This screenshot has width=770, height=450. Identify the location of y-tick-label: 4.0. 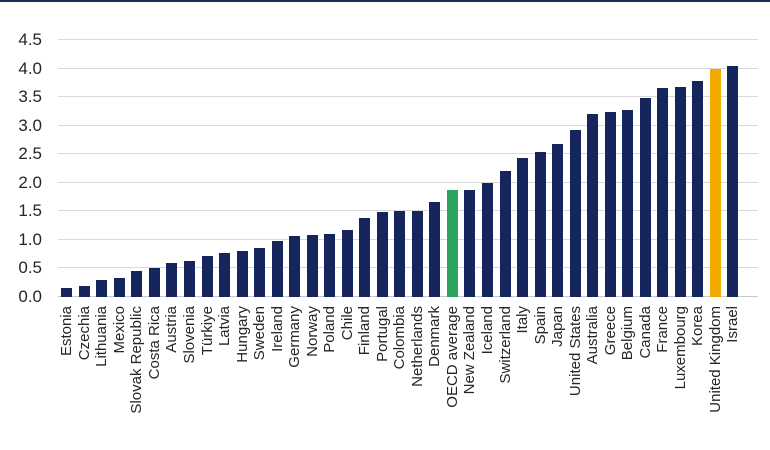
(30, 68).